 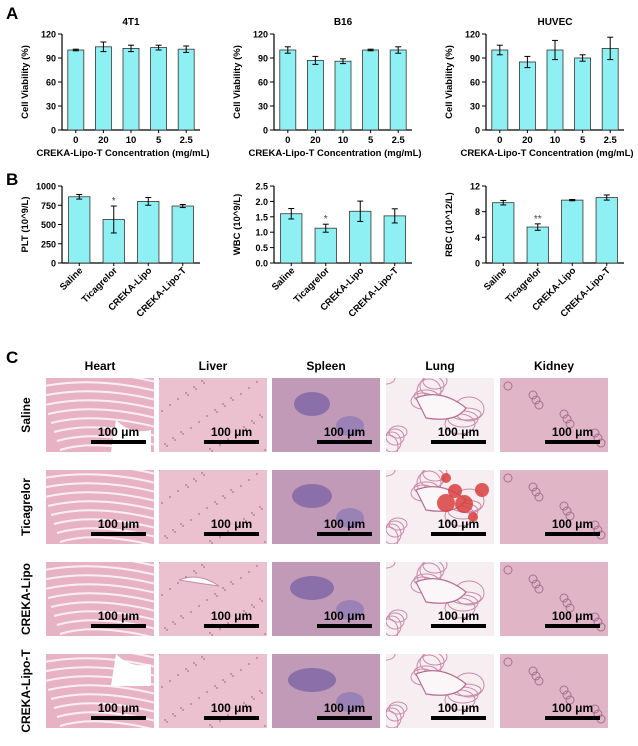 What do you see at coordinates (263, 59) in the screenshot?
I see `y-tick-label: 90` at bounding box center [263, 59].